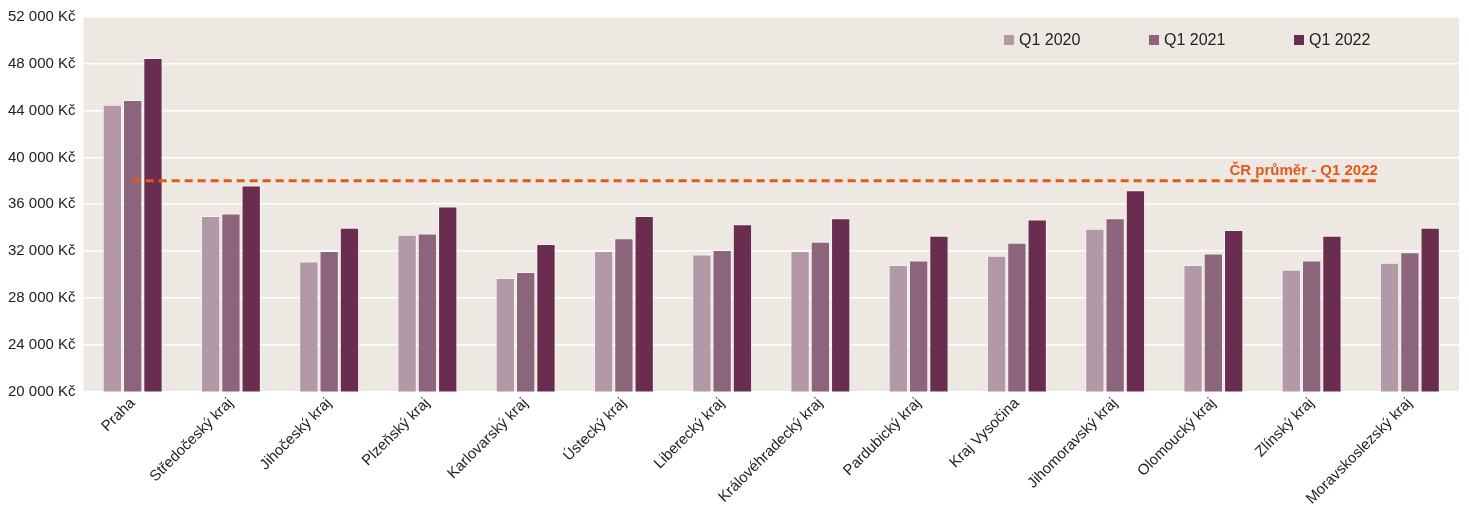  I want to click on y-tick-label: 32 000 Kč, so click(42, 250).